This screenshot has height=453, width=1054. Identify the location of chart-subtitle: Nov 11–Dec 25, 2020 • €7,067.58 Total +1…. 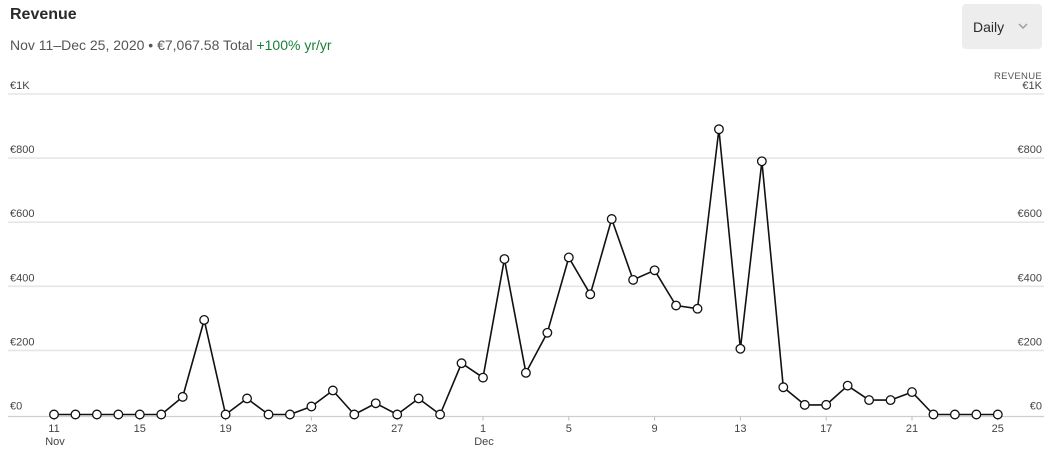
(171, 45).